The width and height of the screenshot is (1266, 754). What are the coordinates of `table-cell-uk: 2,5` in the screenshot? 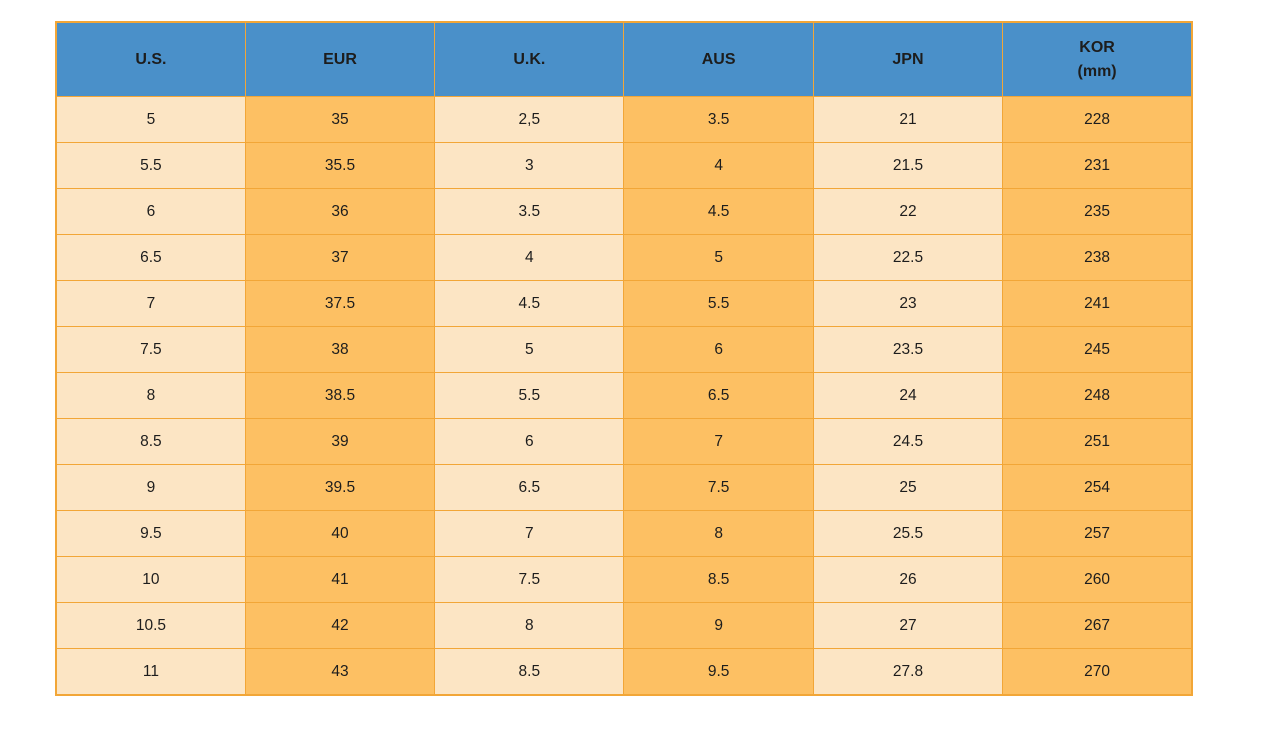 It's located at (529, 119).